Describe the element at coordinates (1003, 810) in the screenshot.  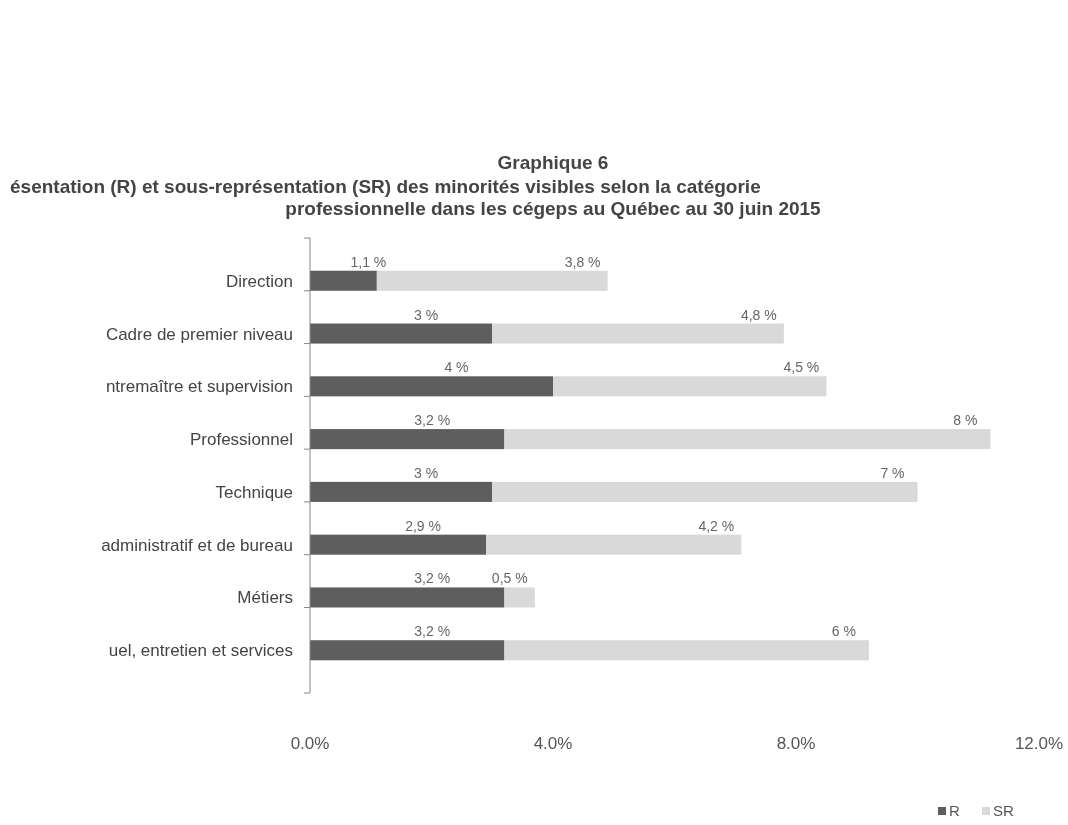
I see `legend-label: SR` at that location.